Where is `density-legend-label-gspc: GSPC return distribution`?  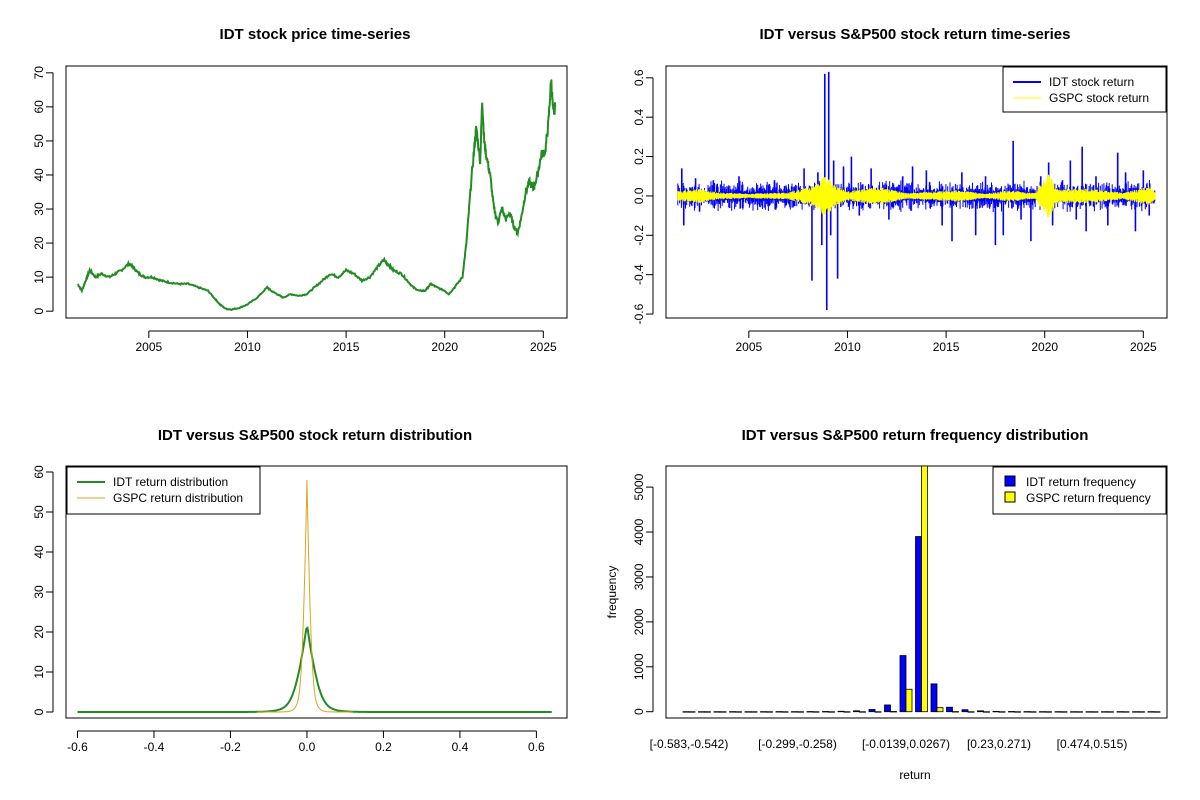 density-legend-label-gspc: GSPC return distribution is located at coordinates (178, 498).